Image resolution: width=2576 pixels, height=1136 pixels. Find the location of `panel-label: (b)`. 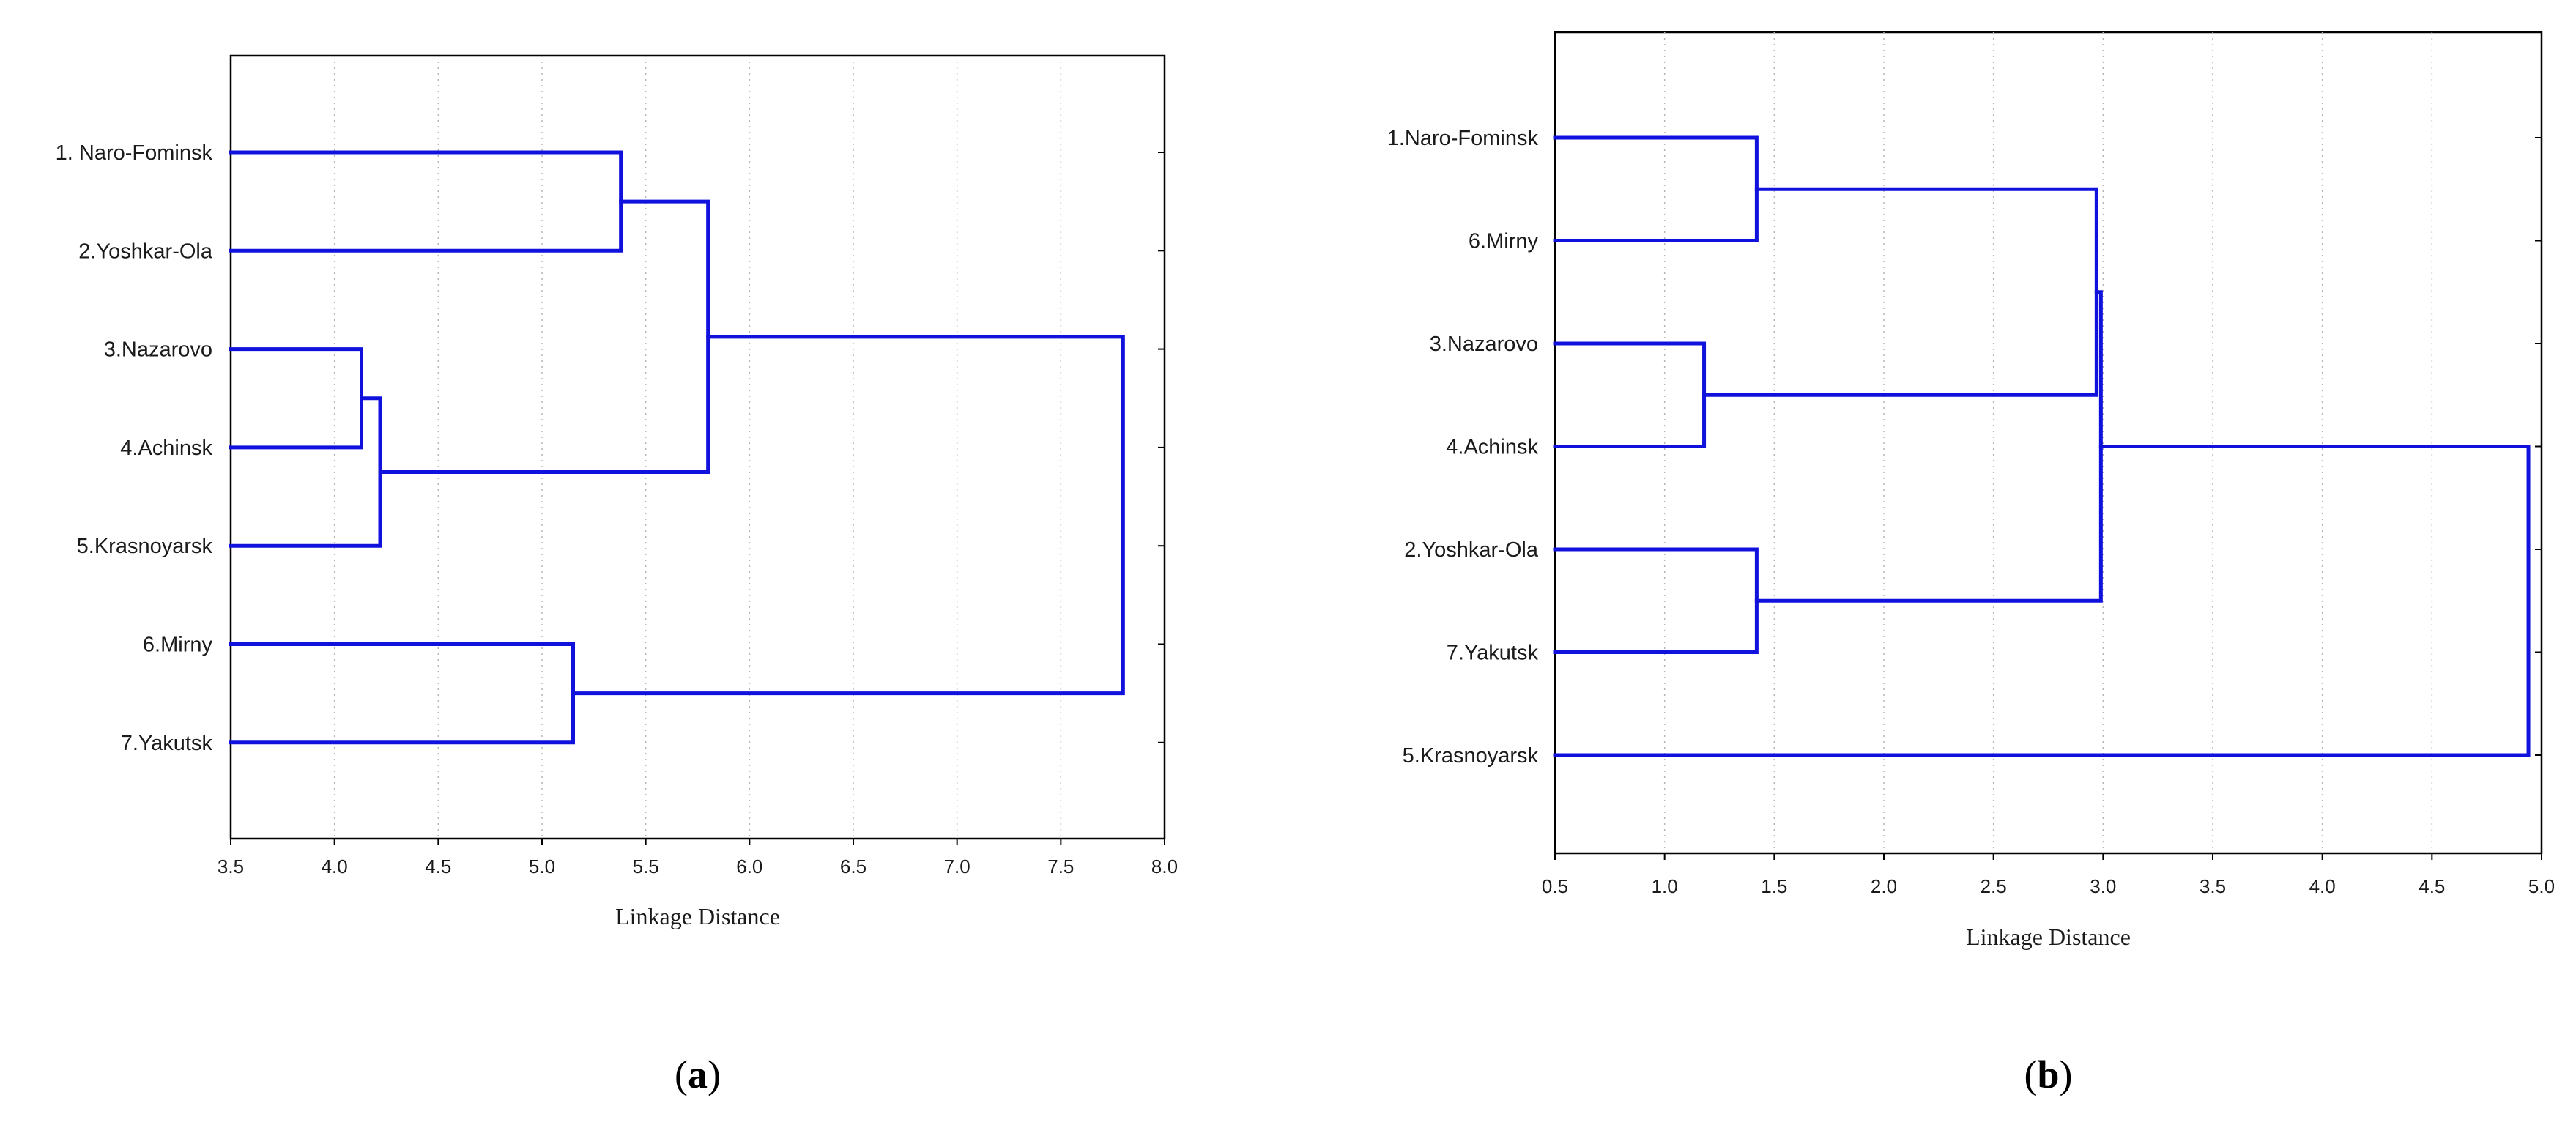

panel-label: (b) is located at coordinates (2048, 1074).